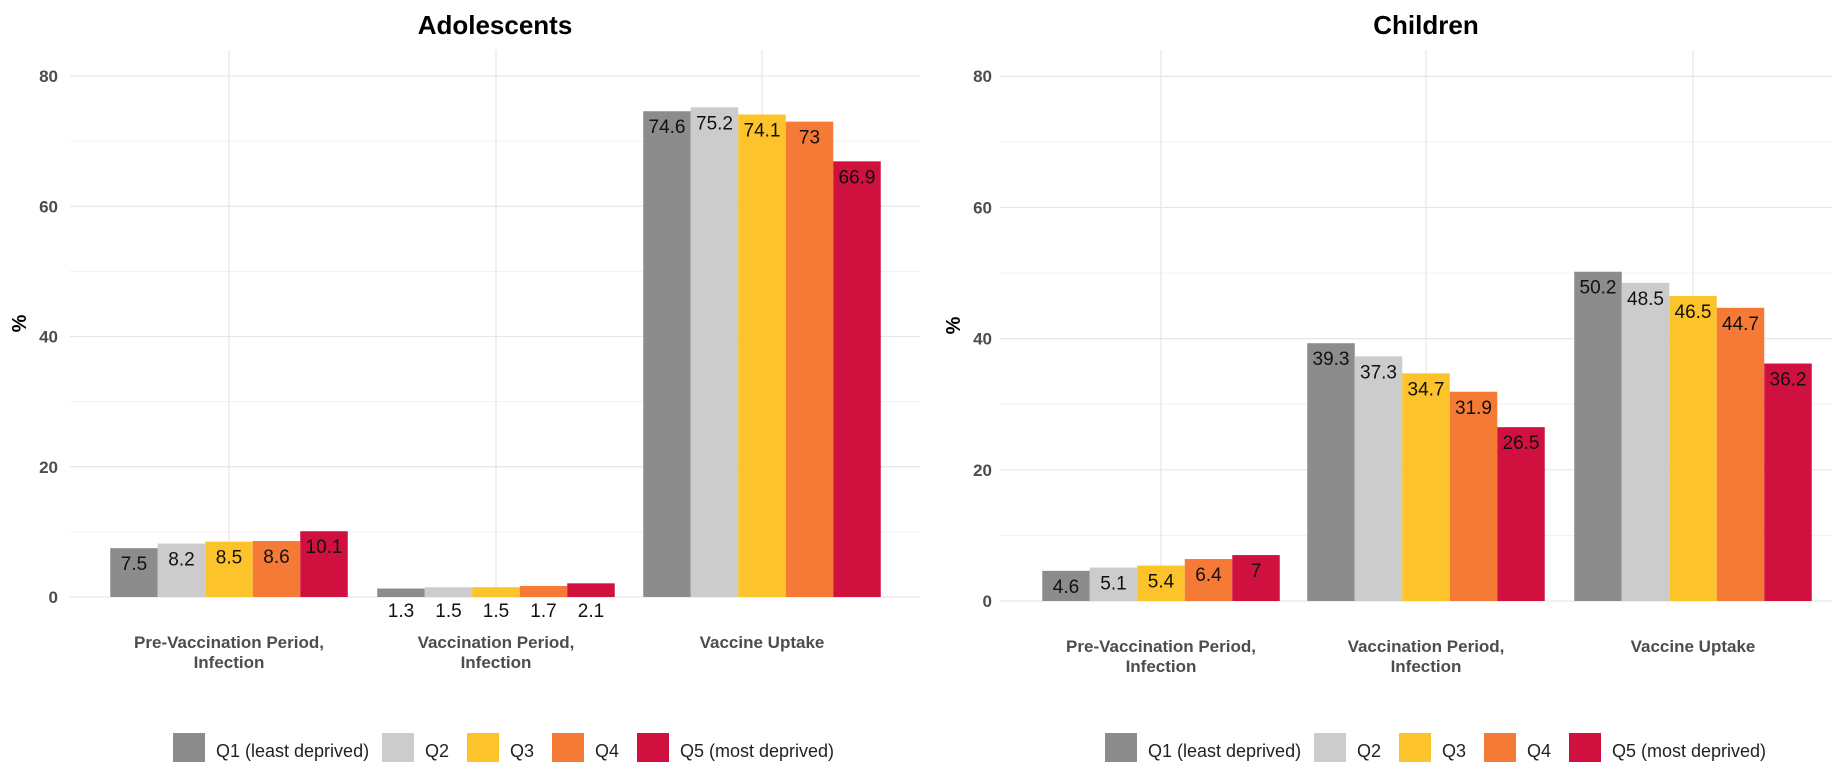  Describe the element at coordinates (667, 127) in the screenshot. I see `data-label: 74.6` at that location.